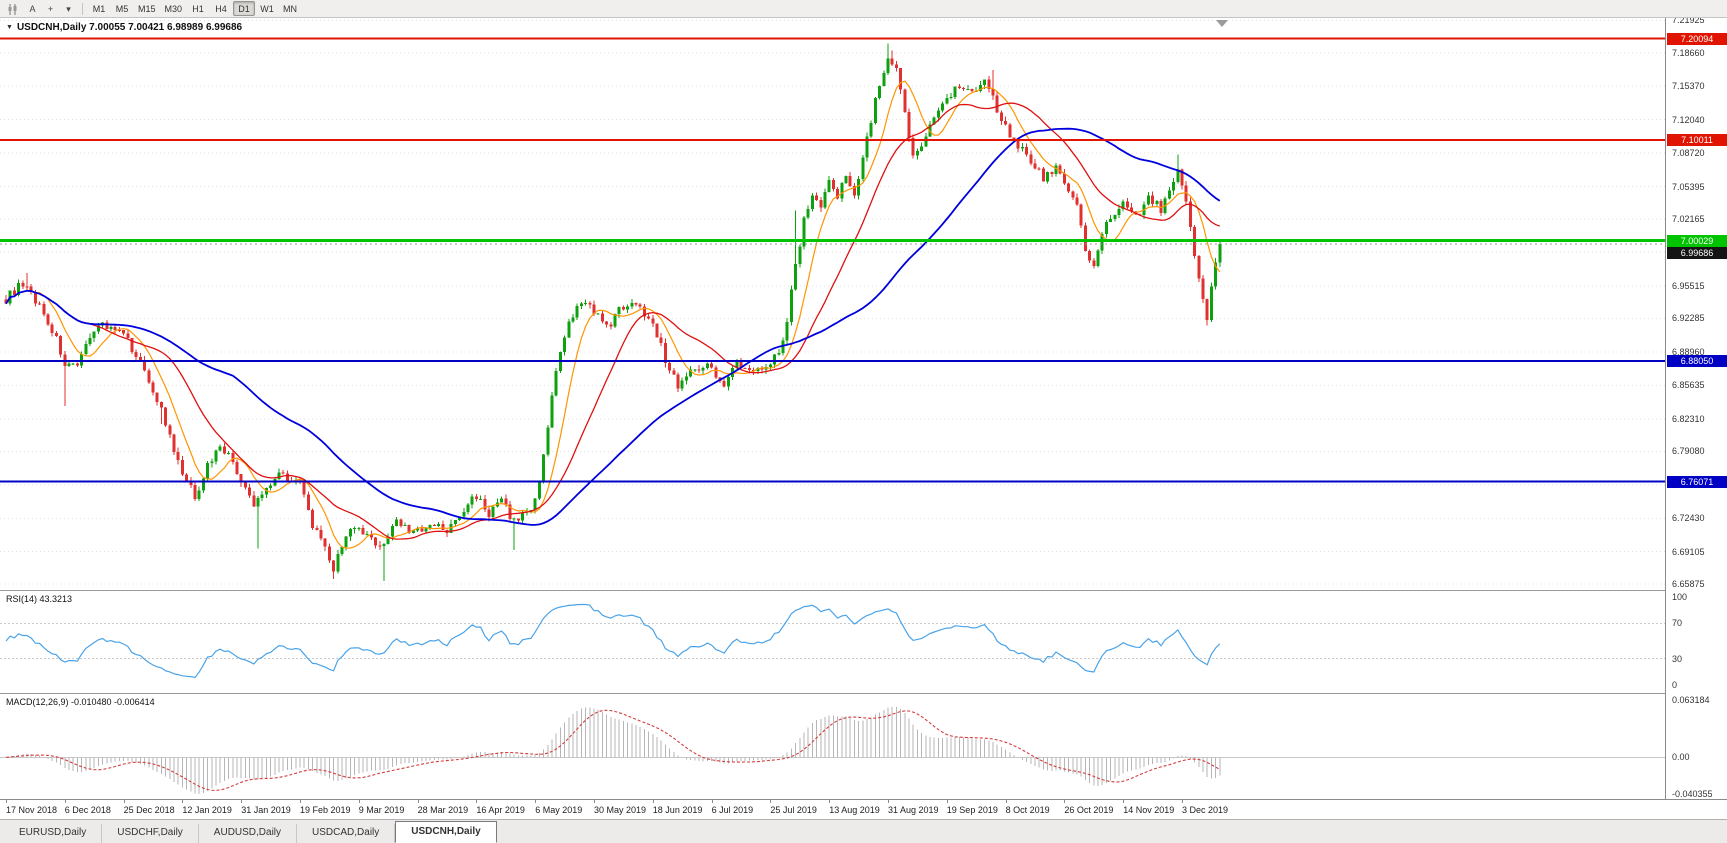  I want to click on timeframe-button-m15: M15, so click(147, 9).